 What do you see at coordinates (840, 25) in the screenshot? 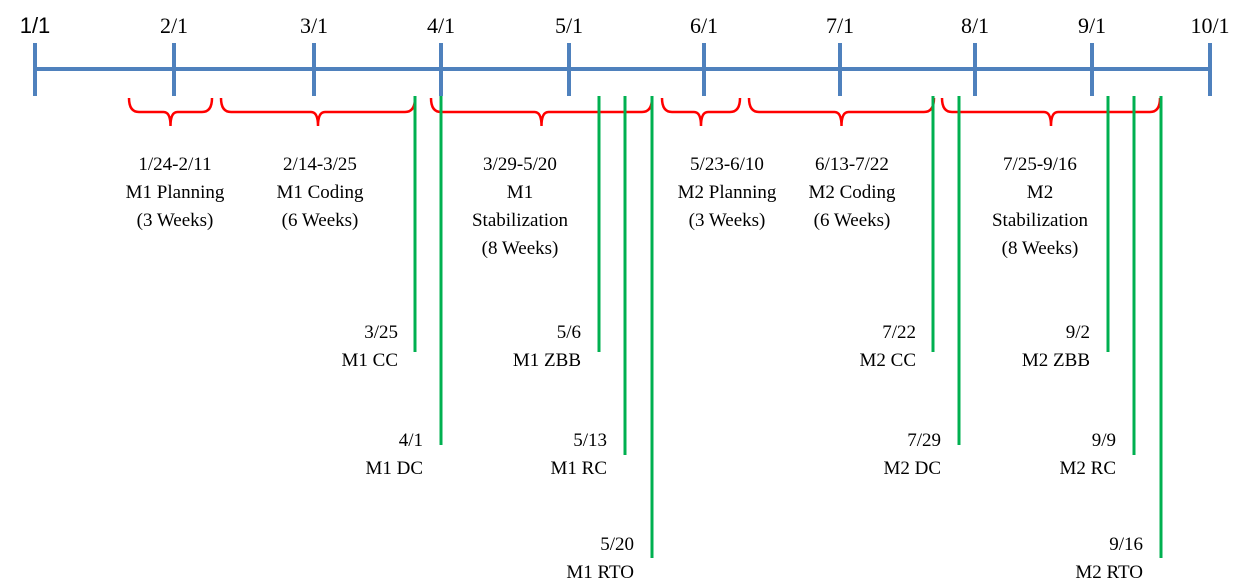
I see `tick-label: 7/1` at bounding box center [840, 25].